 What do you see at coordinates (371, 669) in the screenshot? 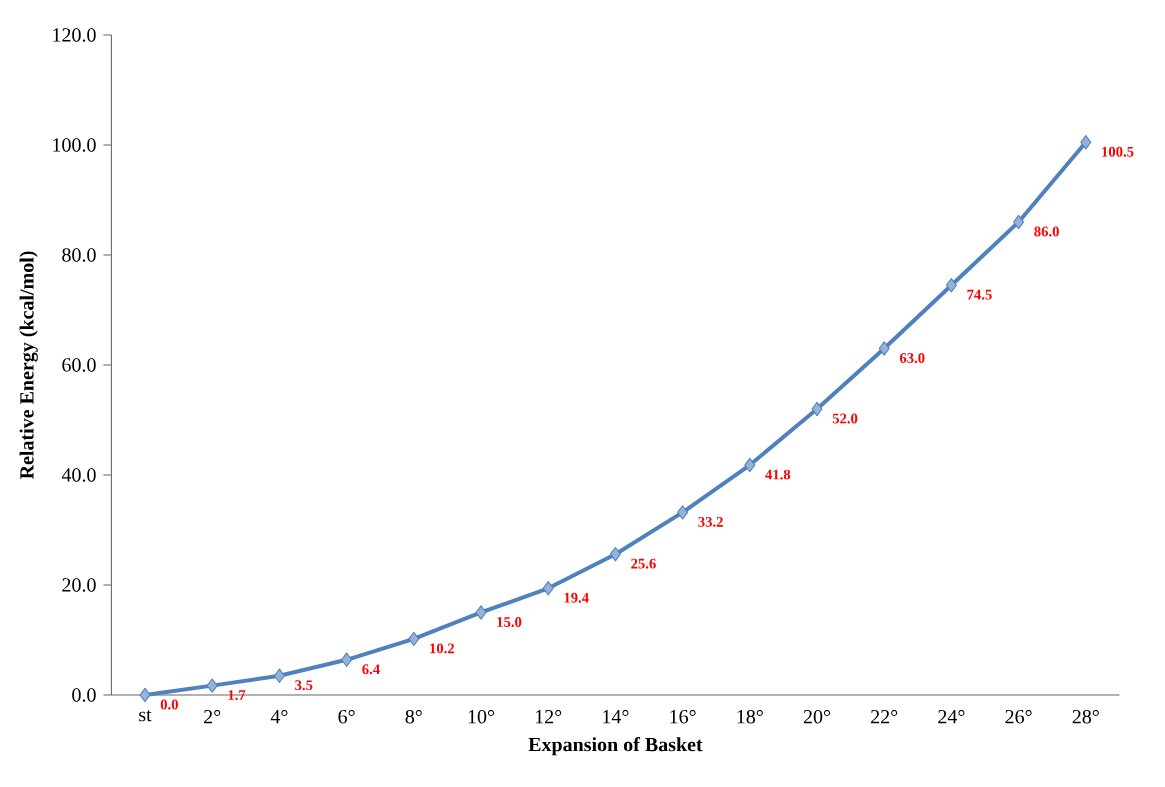
I see `data-label: 6.4` at bounding box center [371, 669].